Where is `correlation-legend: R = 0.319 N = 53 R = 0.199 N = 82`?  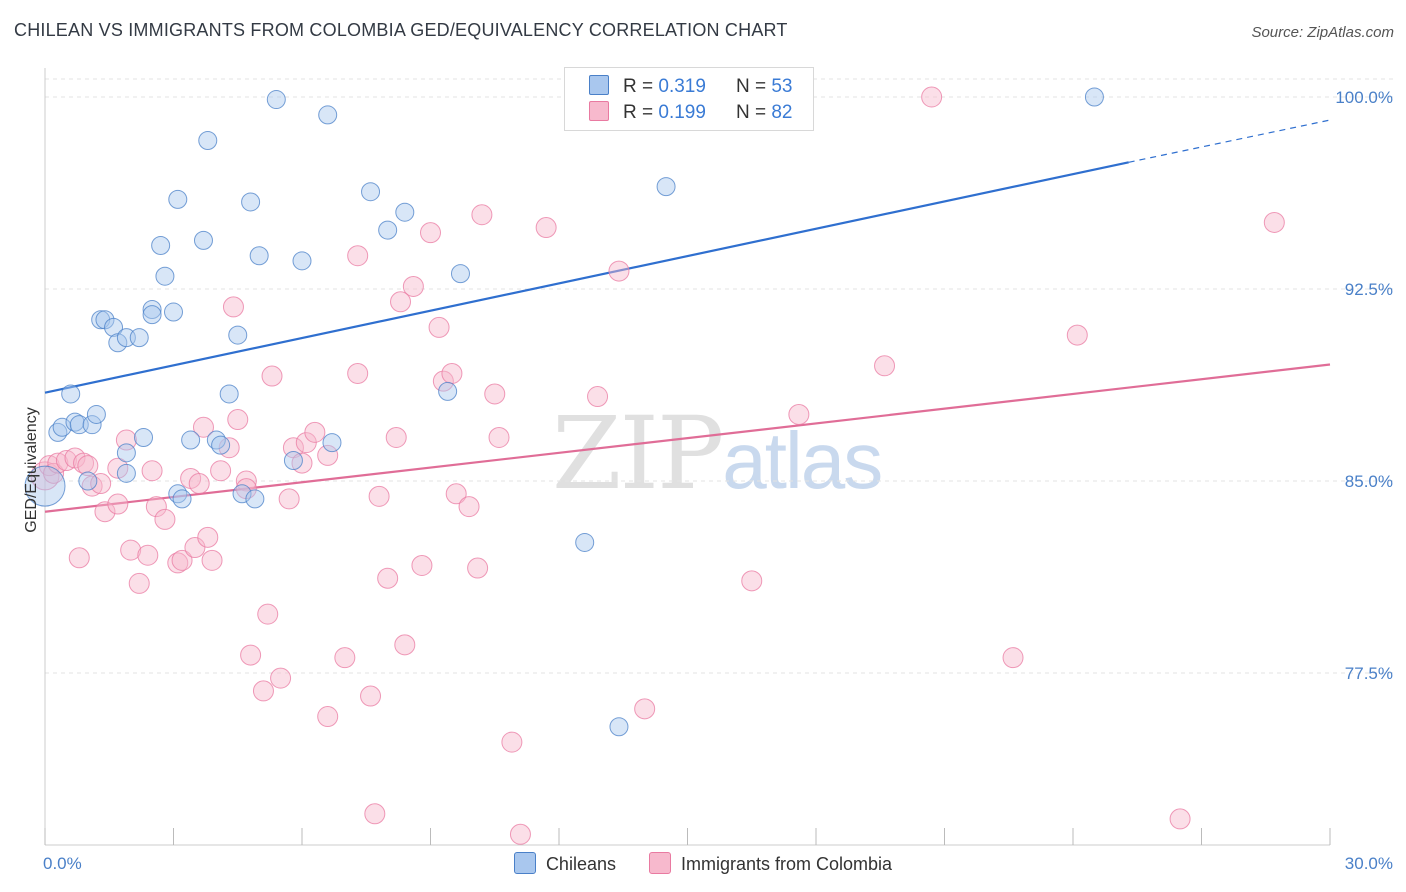 correlation-legend: R = 0.319 N = 53 R = 0.199 N = 82 is located at coordinates (689, 99).